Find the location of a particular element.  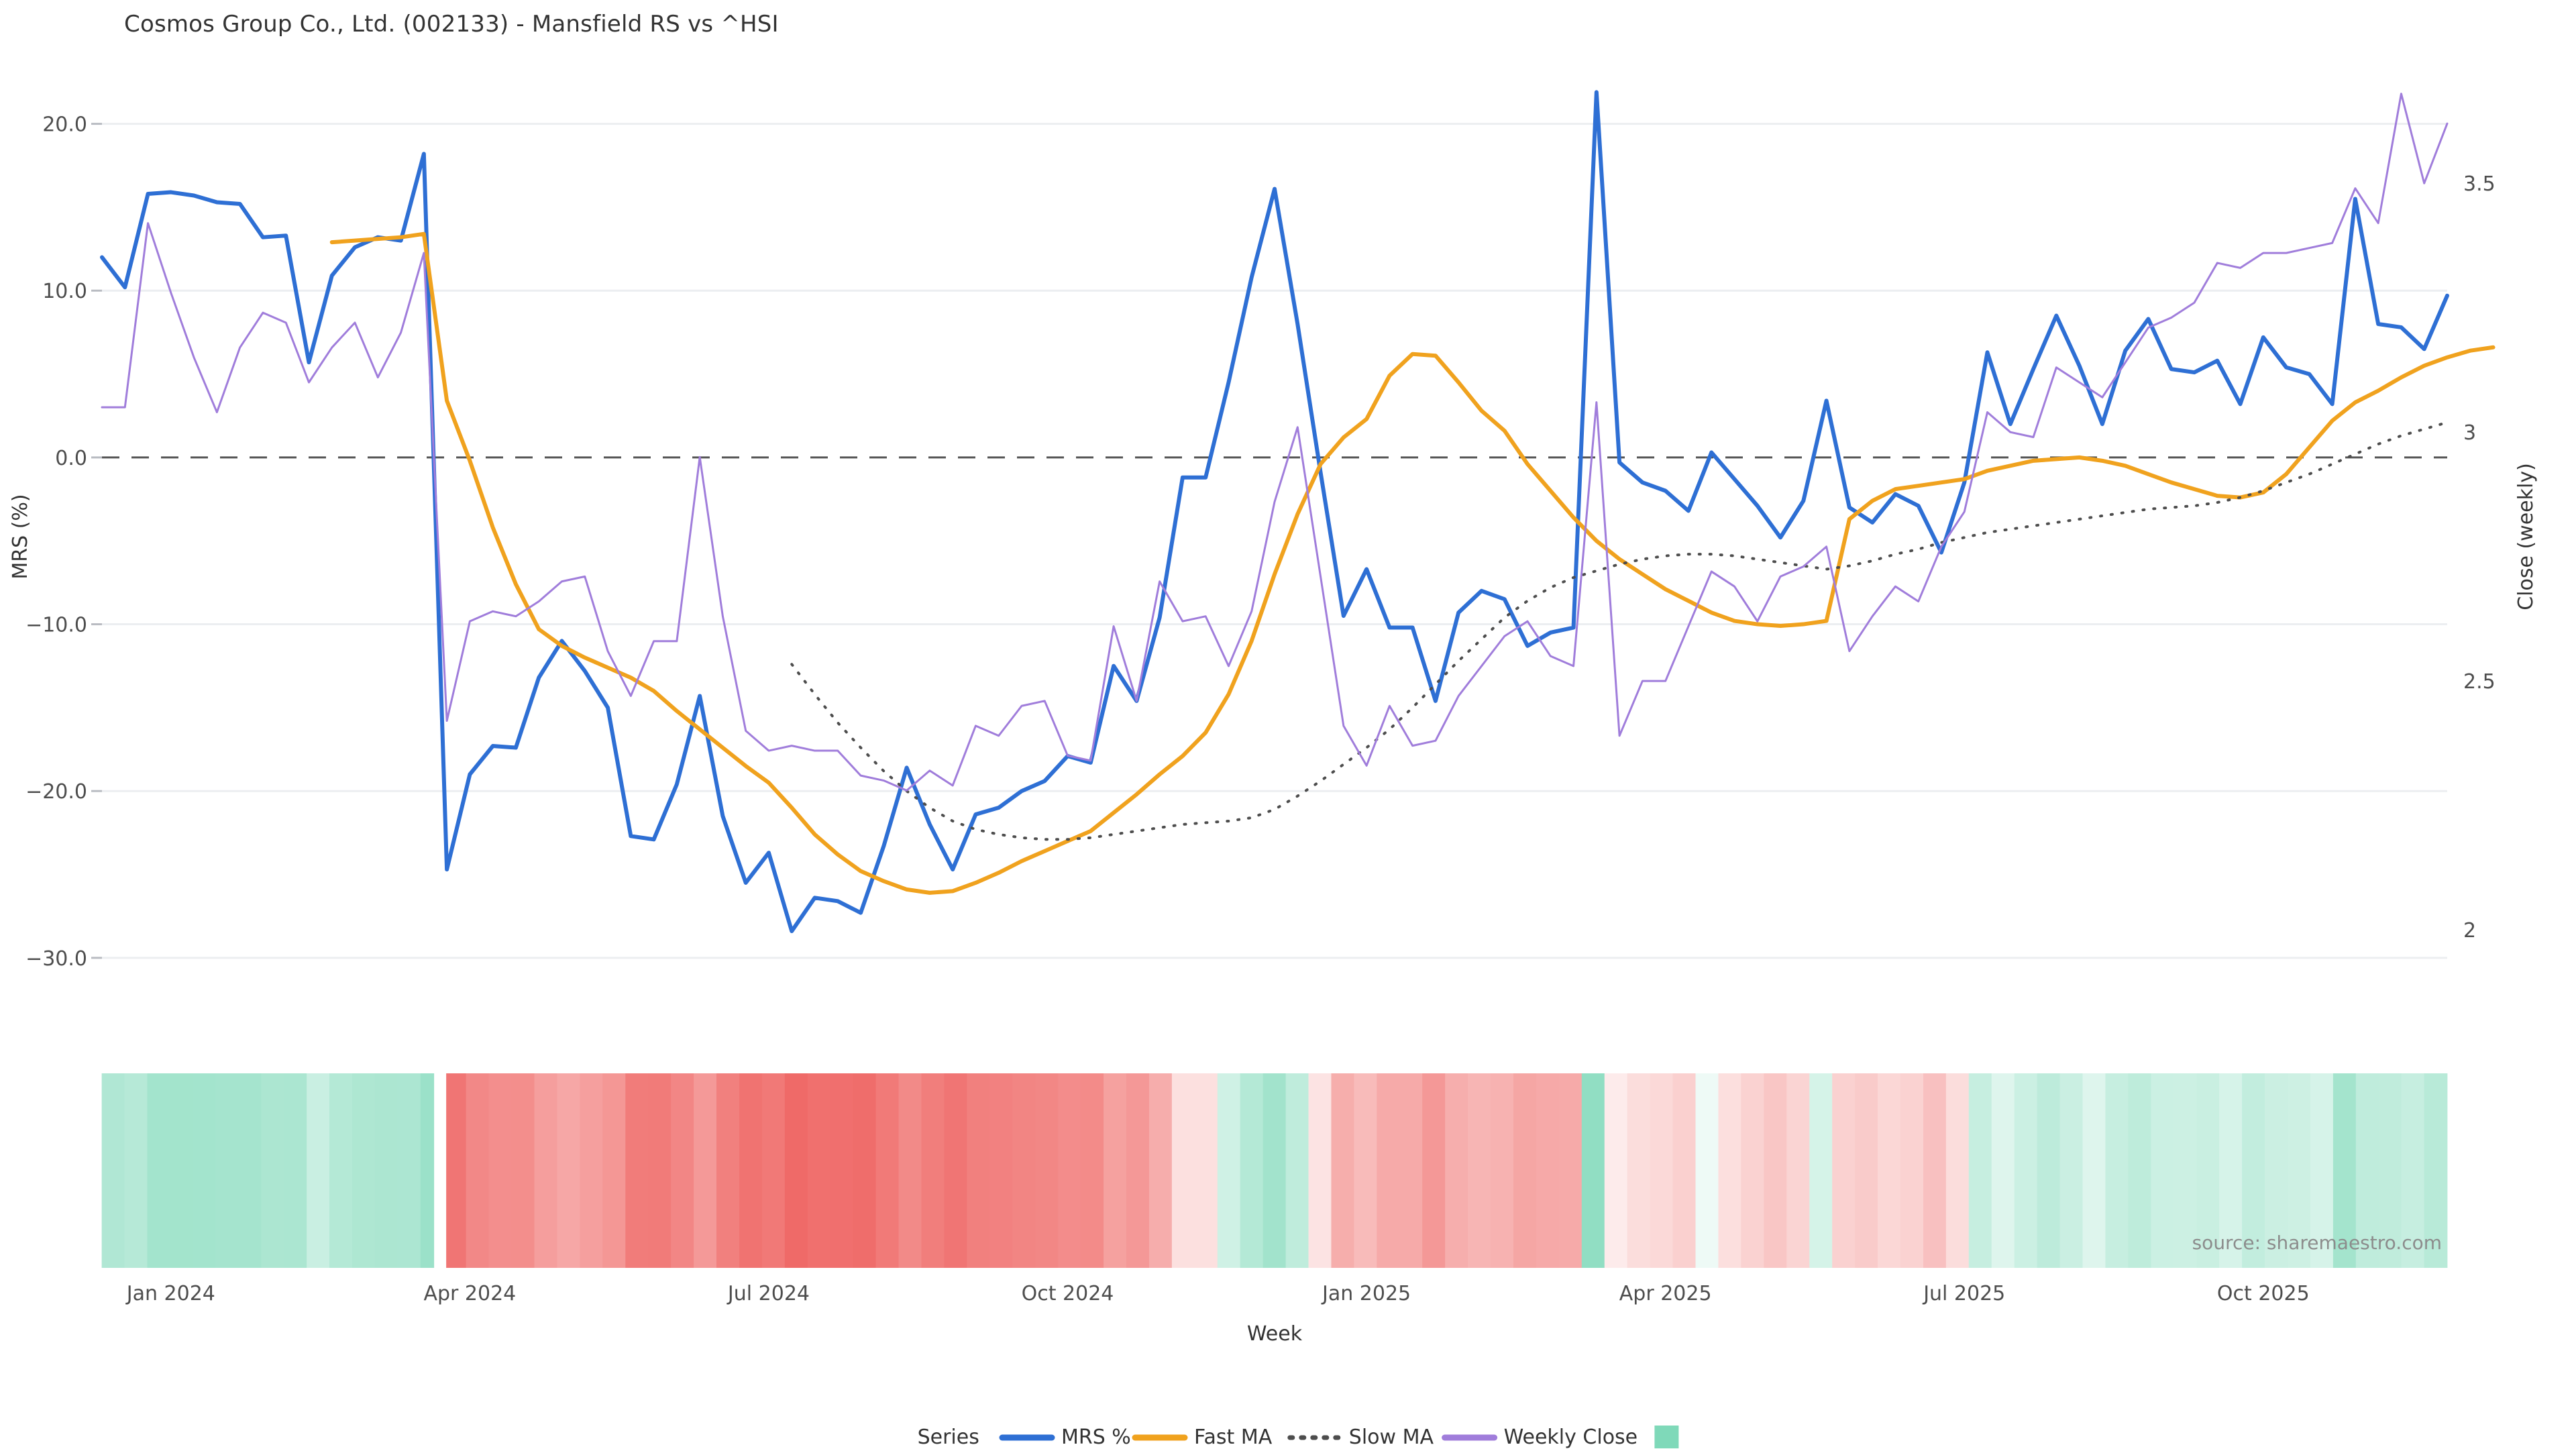

y-axis-left-ticks: 20.0 10.0 0.0 −10.0 −20.0 −30.0 is located at coordinates (63, 542).